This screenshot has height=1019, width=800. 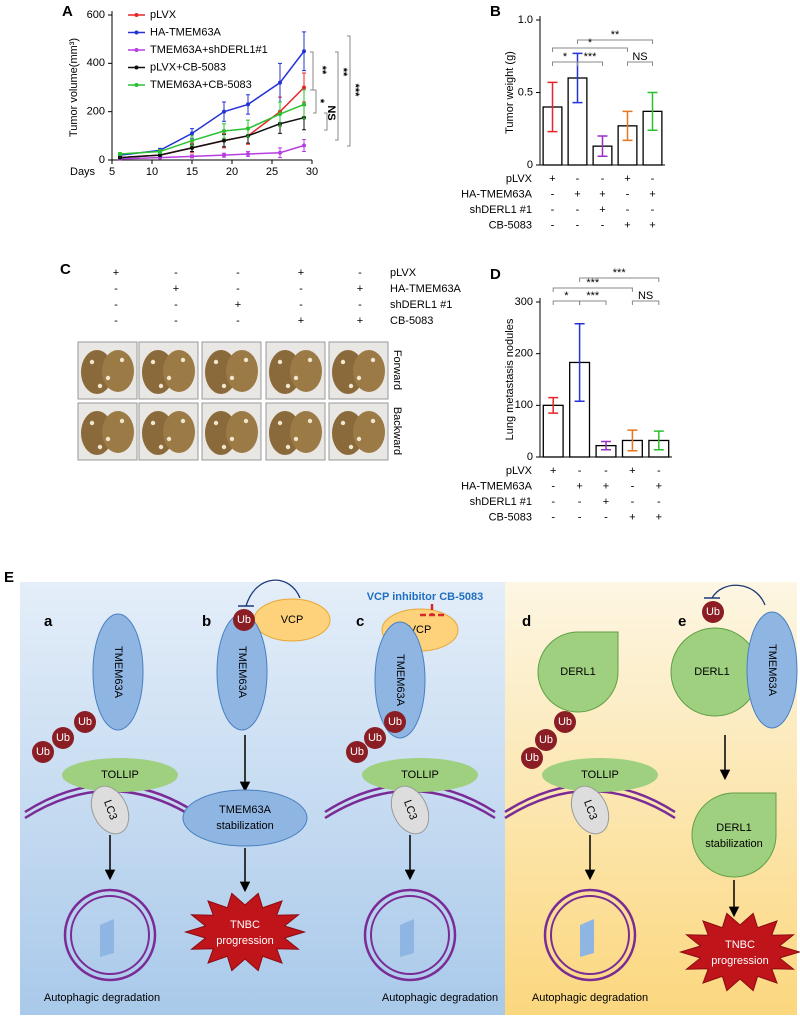 What do you see at coordinates (201, 85) in the screenshot?
I see `legend-label: TMEM63A+CB-5083` at bounding box center [201, 85].